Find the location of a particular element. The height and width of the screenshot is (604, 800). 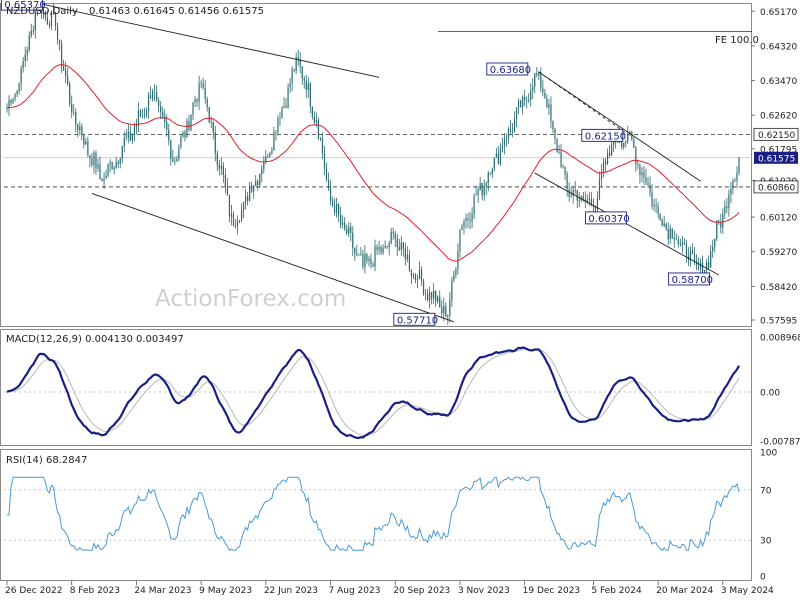

price-label-text: 0.63680 is located at coordinates (510, 70).